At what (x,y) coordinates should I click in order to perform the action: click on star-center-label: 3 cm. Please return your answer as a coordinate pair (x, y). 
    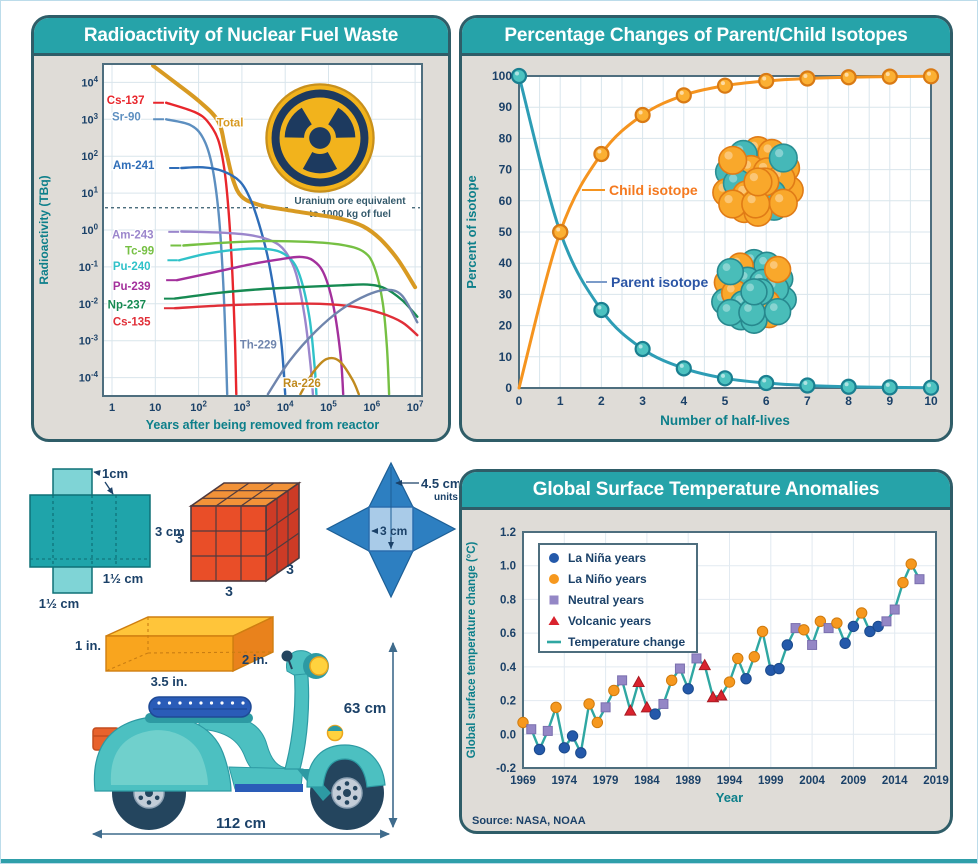
    Looking at the image, I should click on (393, 531).